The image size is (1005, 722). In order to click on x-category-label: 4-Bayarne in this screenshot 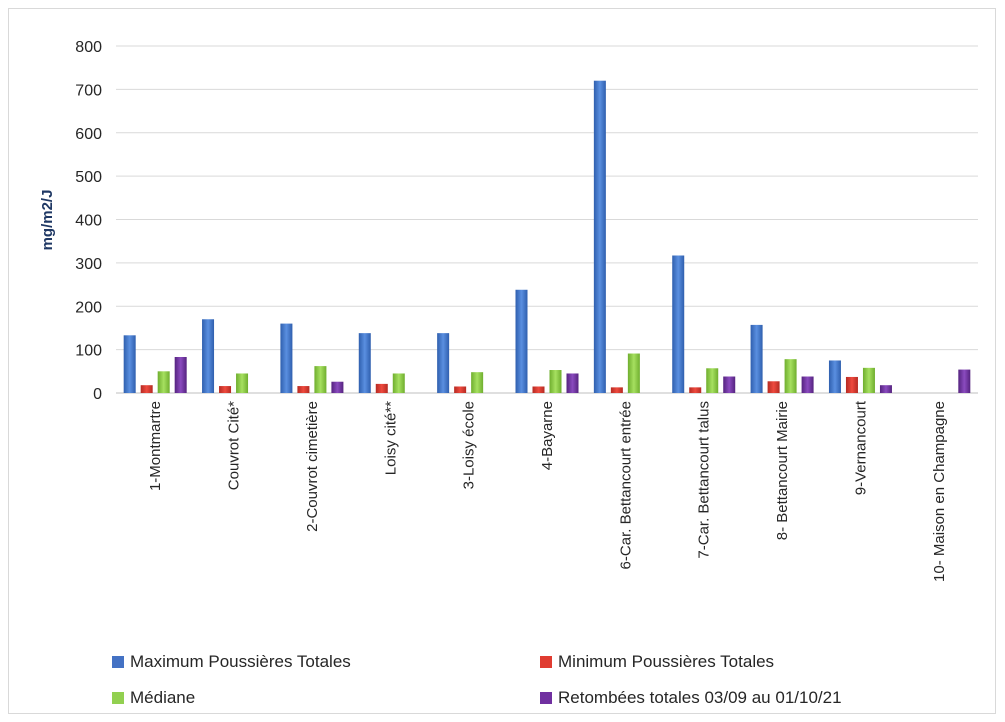, I will do `click(547, 435)`.